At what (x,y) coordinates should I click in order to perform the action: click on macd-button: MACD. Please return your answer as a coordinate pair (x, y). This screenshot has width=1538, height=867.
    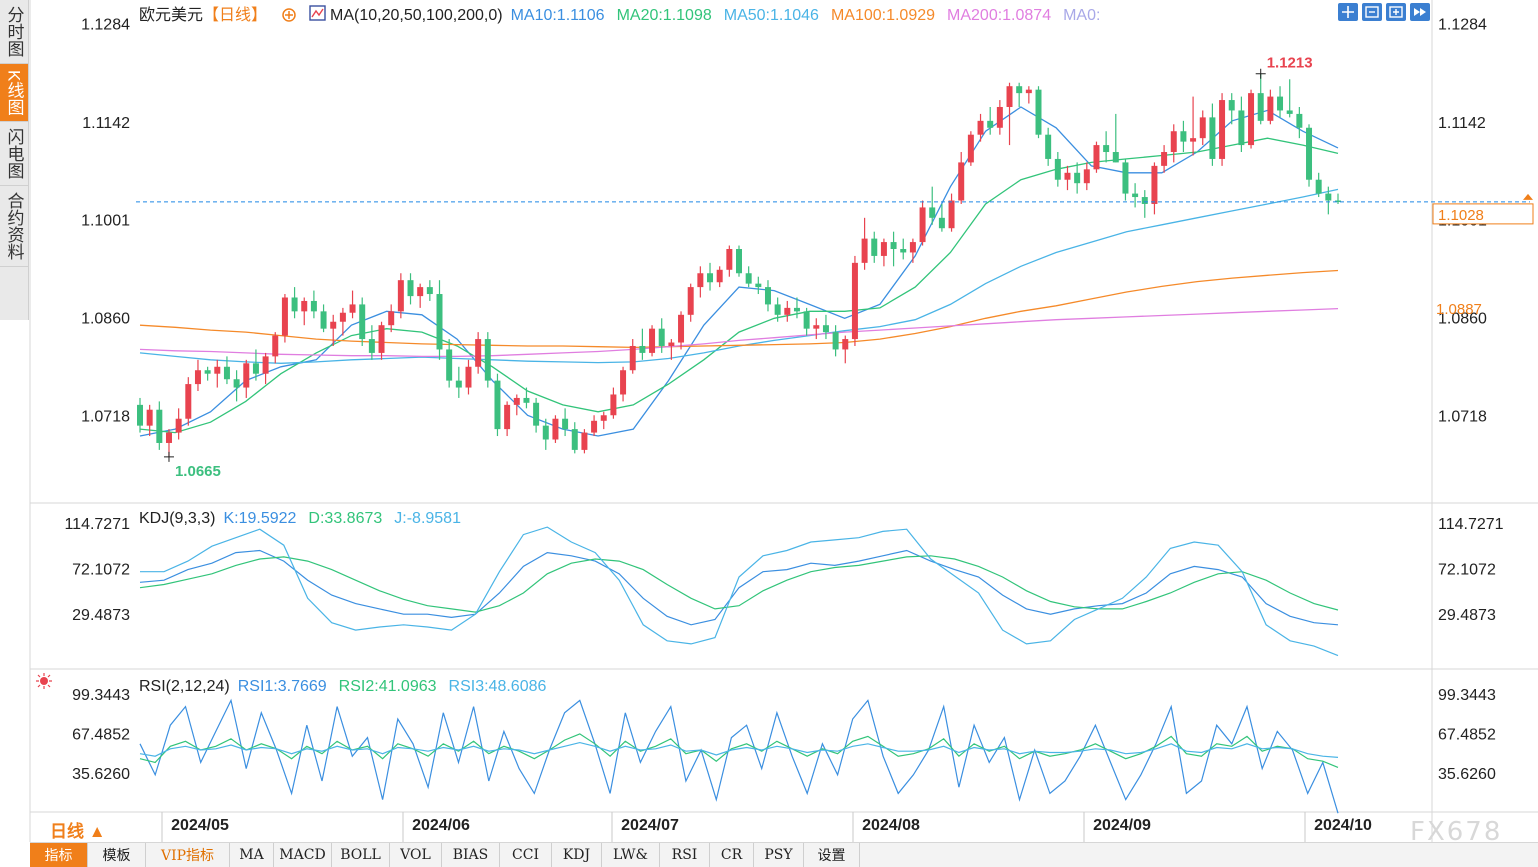
    Looking at the image, I should click on (303, 855).